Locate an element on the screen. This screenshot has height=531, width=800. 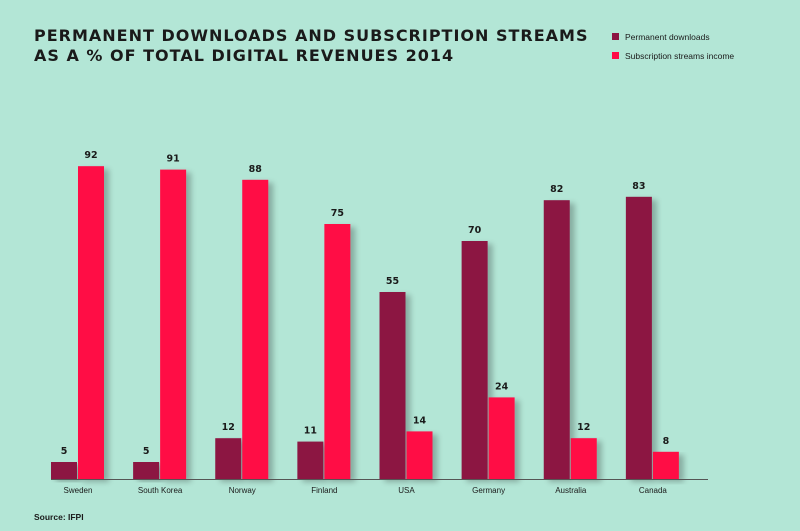
legend-label-permanent-downloads: Permanent downloads is located at coordinates (667, 36).